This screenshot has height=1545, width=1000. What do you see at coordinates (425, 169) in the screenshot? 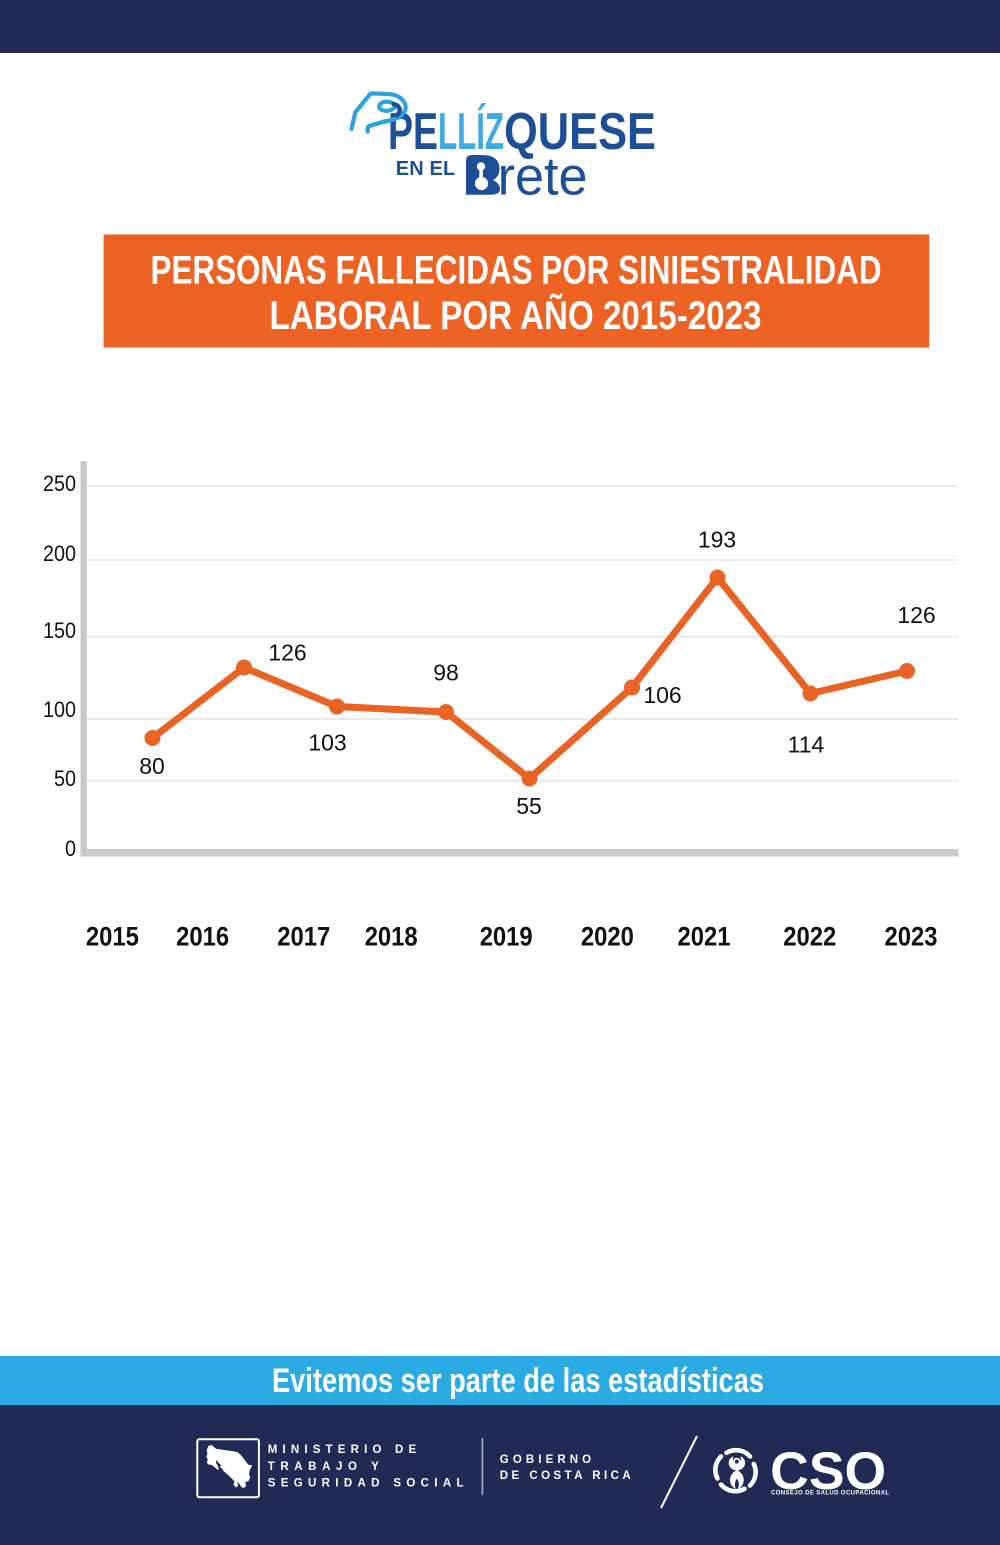
I see `svg-text: EN EL` at bounding box center [425, 169].